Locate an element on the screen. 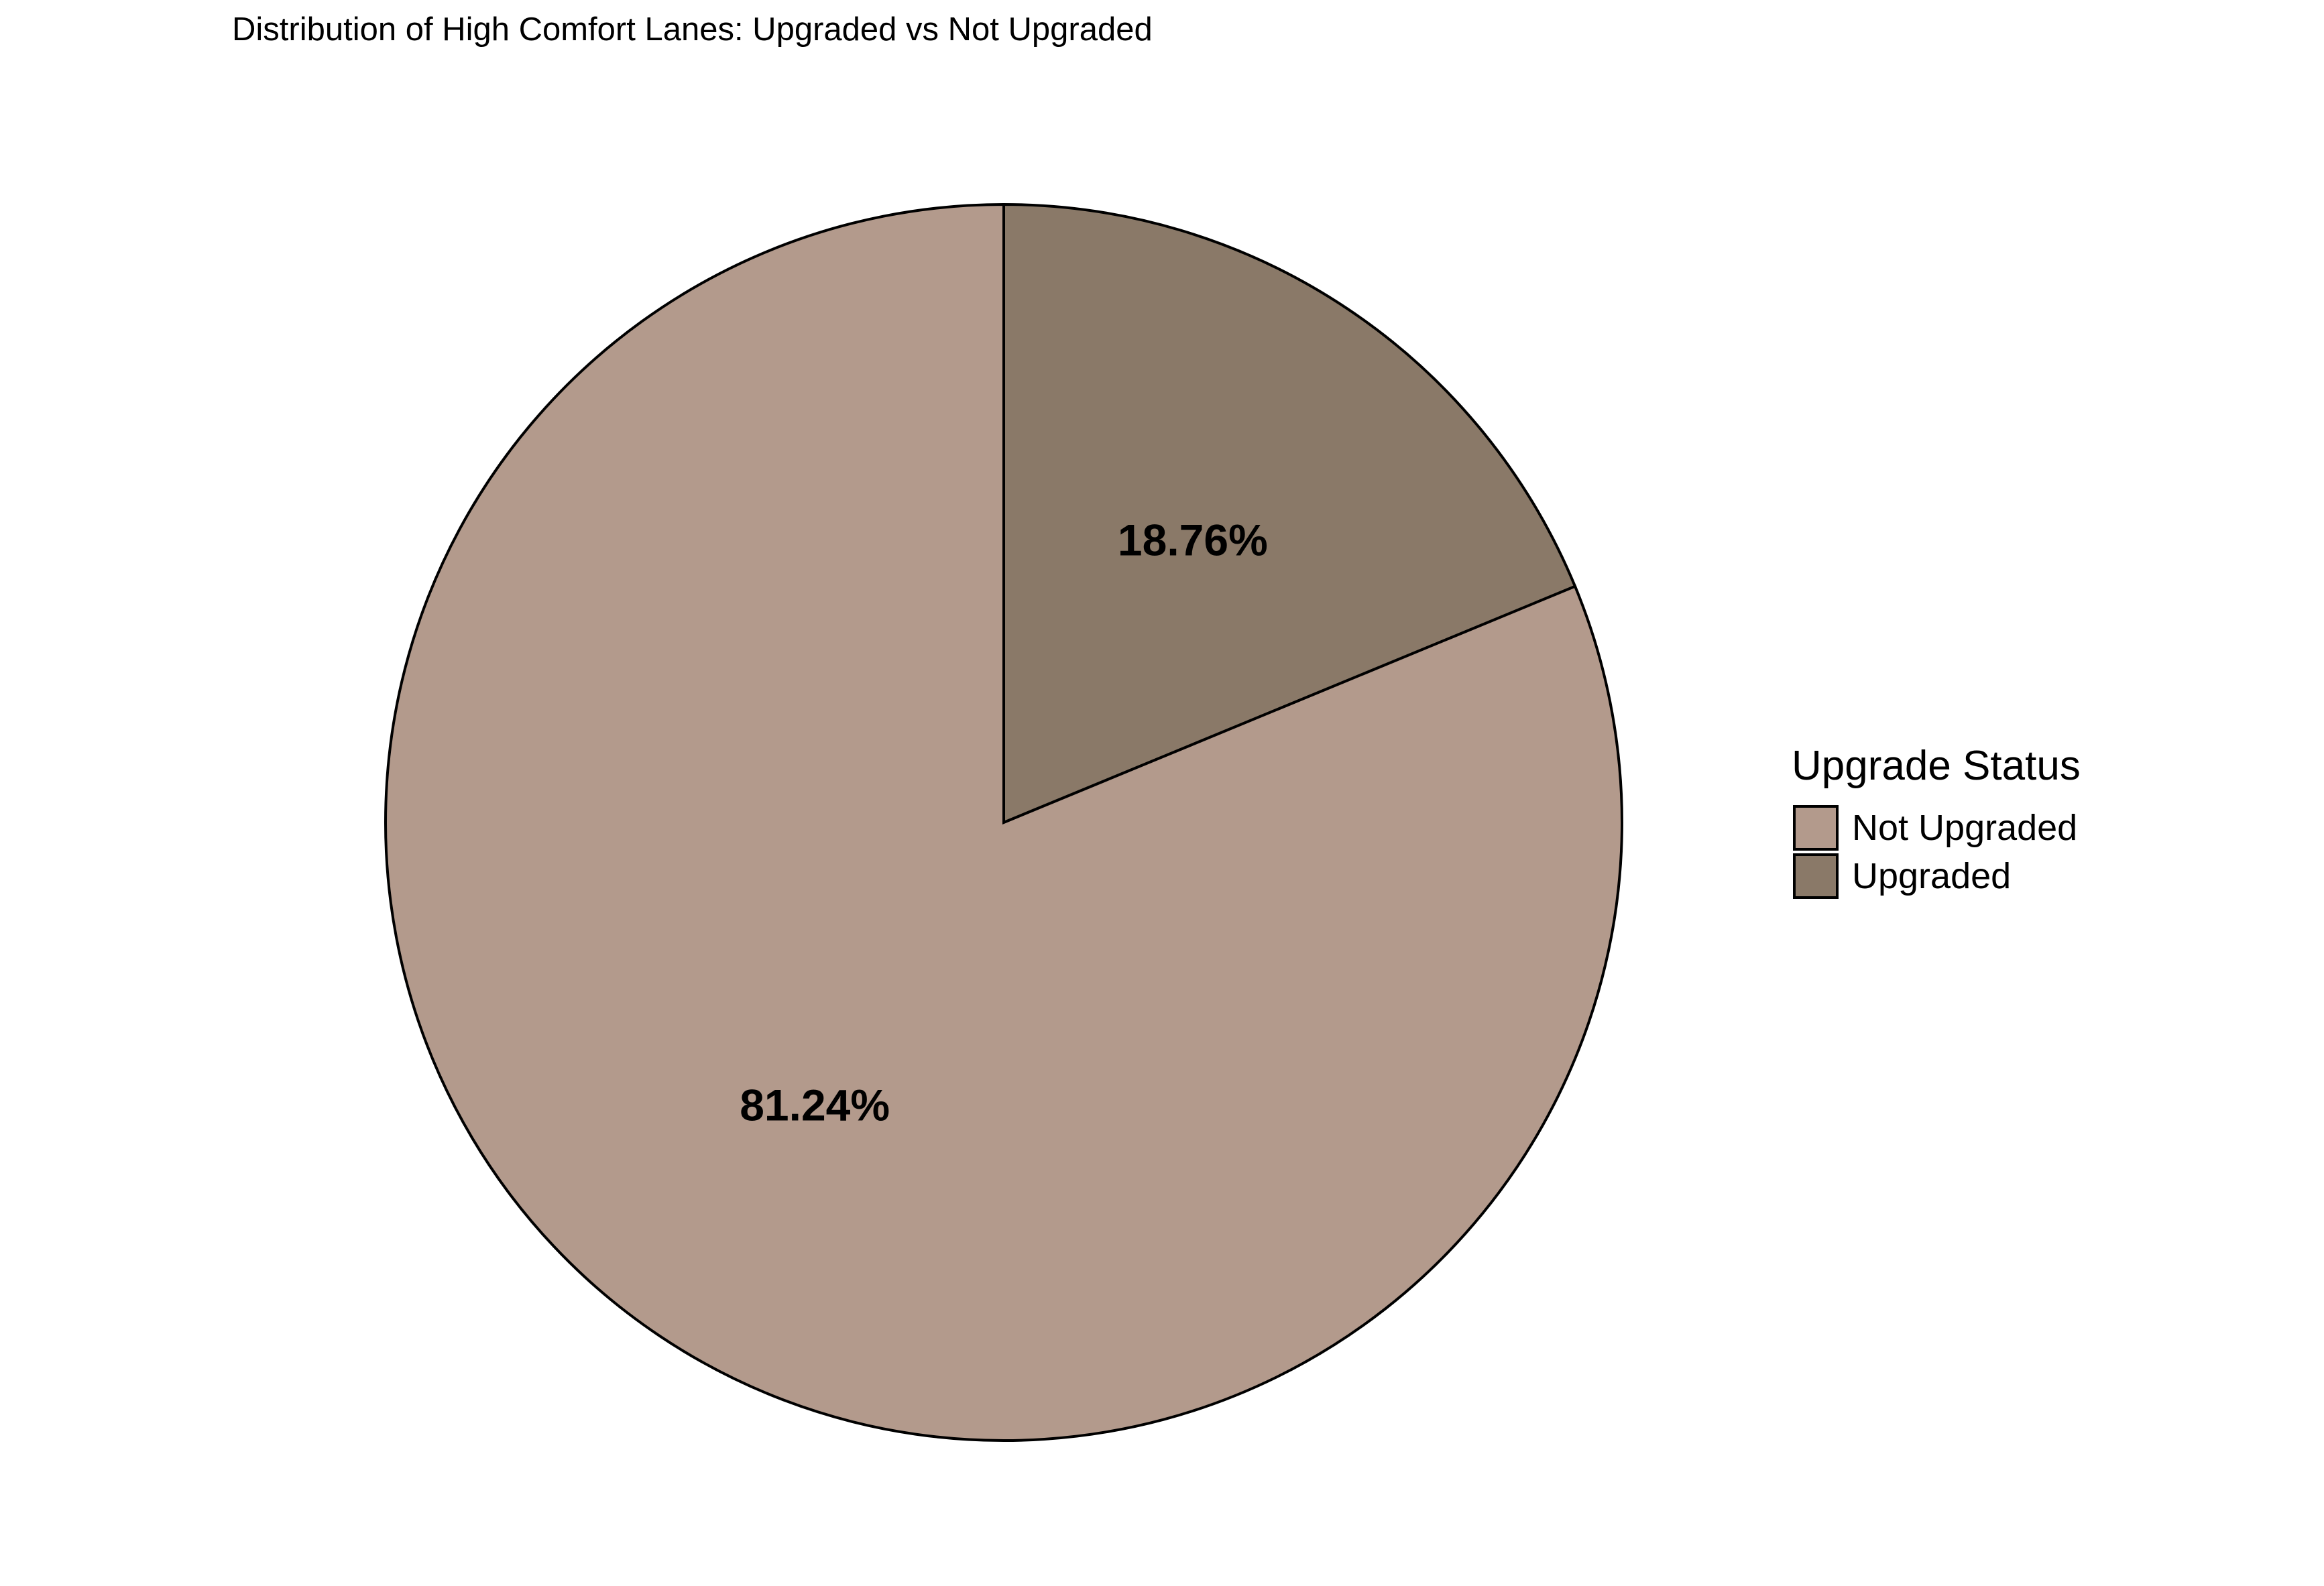 The width and height of the screenshot is (2324, 1586). legend-swatch-upgraded is located at coordinates (1816, 876).